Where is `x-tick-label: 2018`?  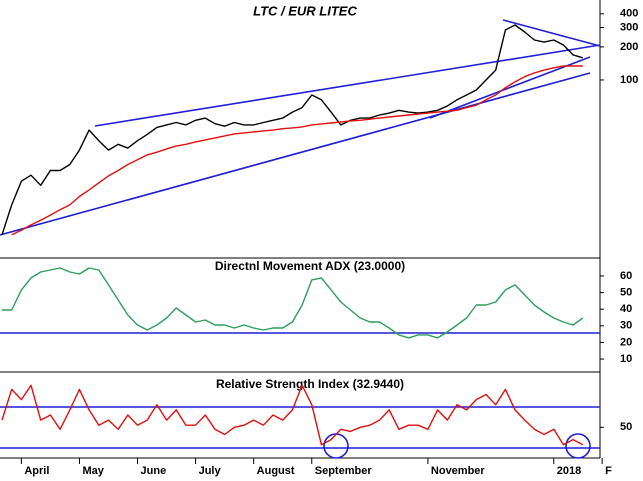
x-tick-label: 2018 is located at coordinates (569, 471).